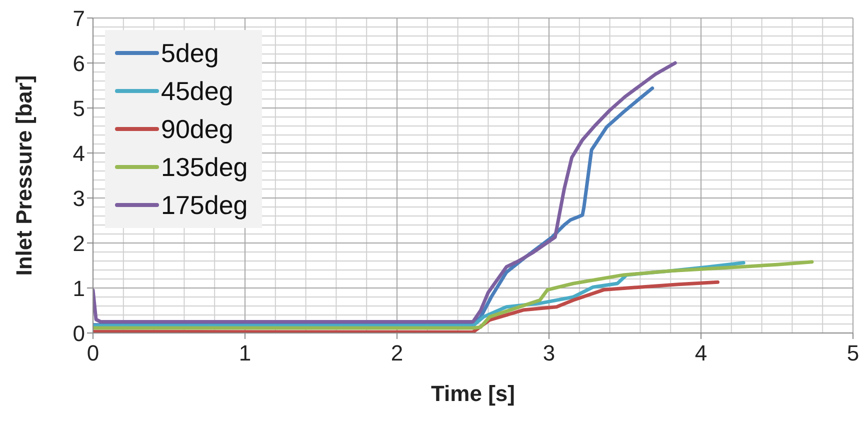 This screenshot has height=428, width=861. What do you see at coordinates (78, 153) in the screenshot?
I see `y-tick-label: 4` at bounding box center [78, 153].